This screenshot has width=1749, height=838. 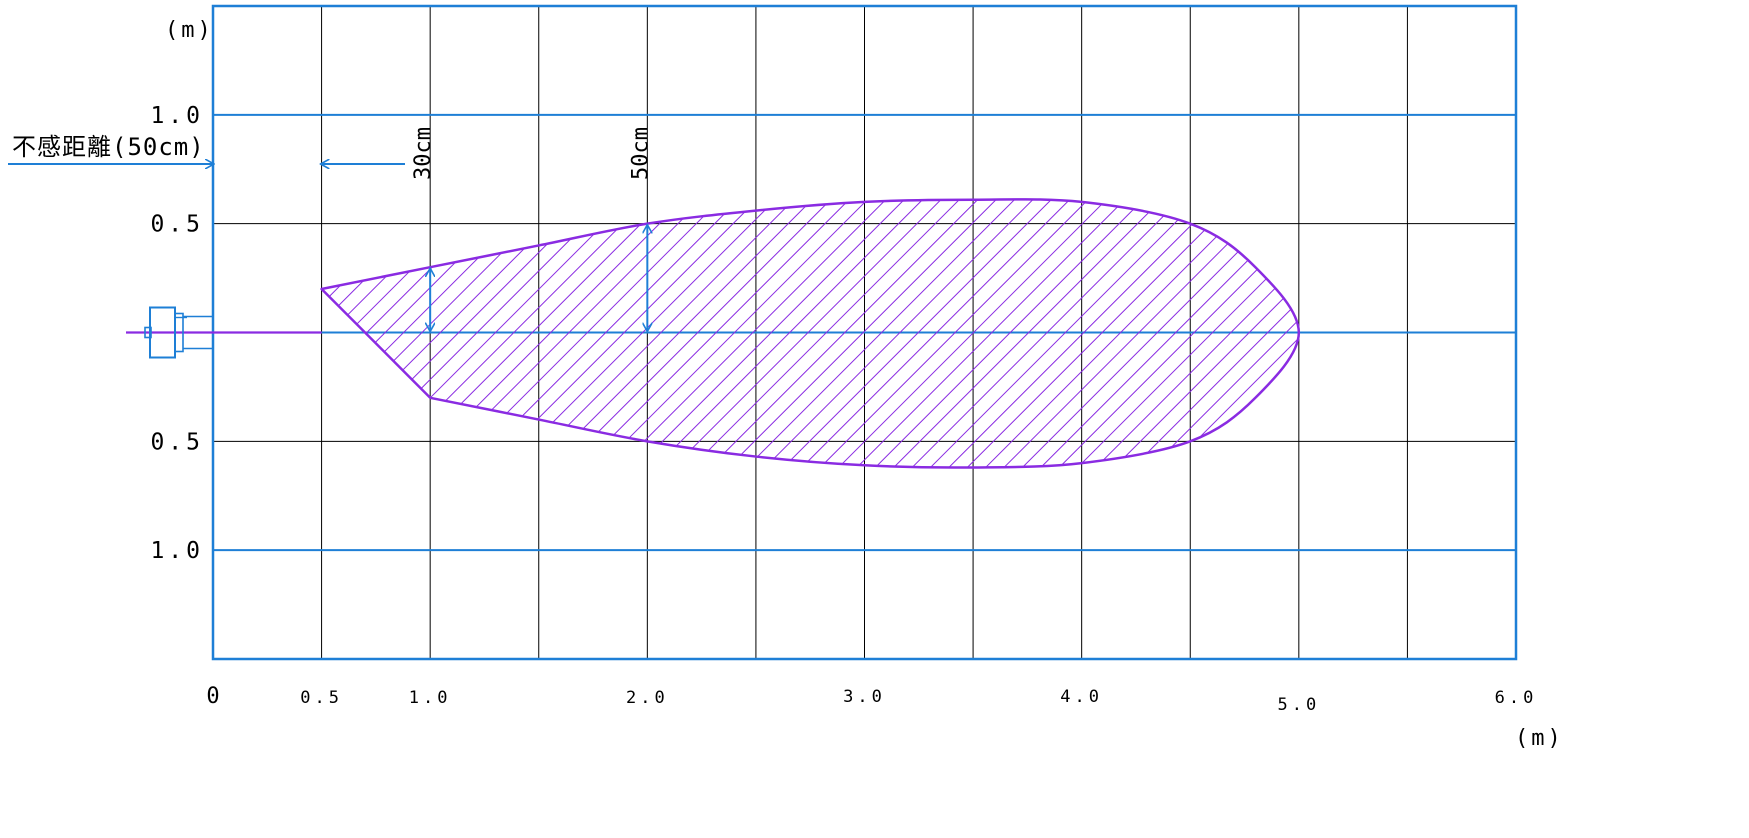 I want to click on annotations: 不感距離(50cm) 30cm 50cm, so click(x=330, y=228).